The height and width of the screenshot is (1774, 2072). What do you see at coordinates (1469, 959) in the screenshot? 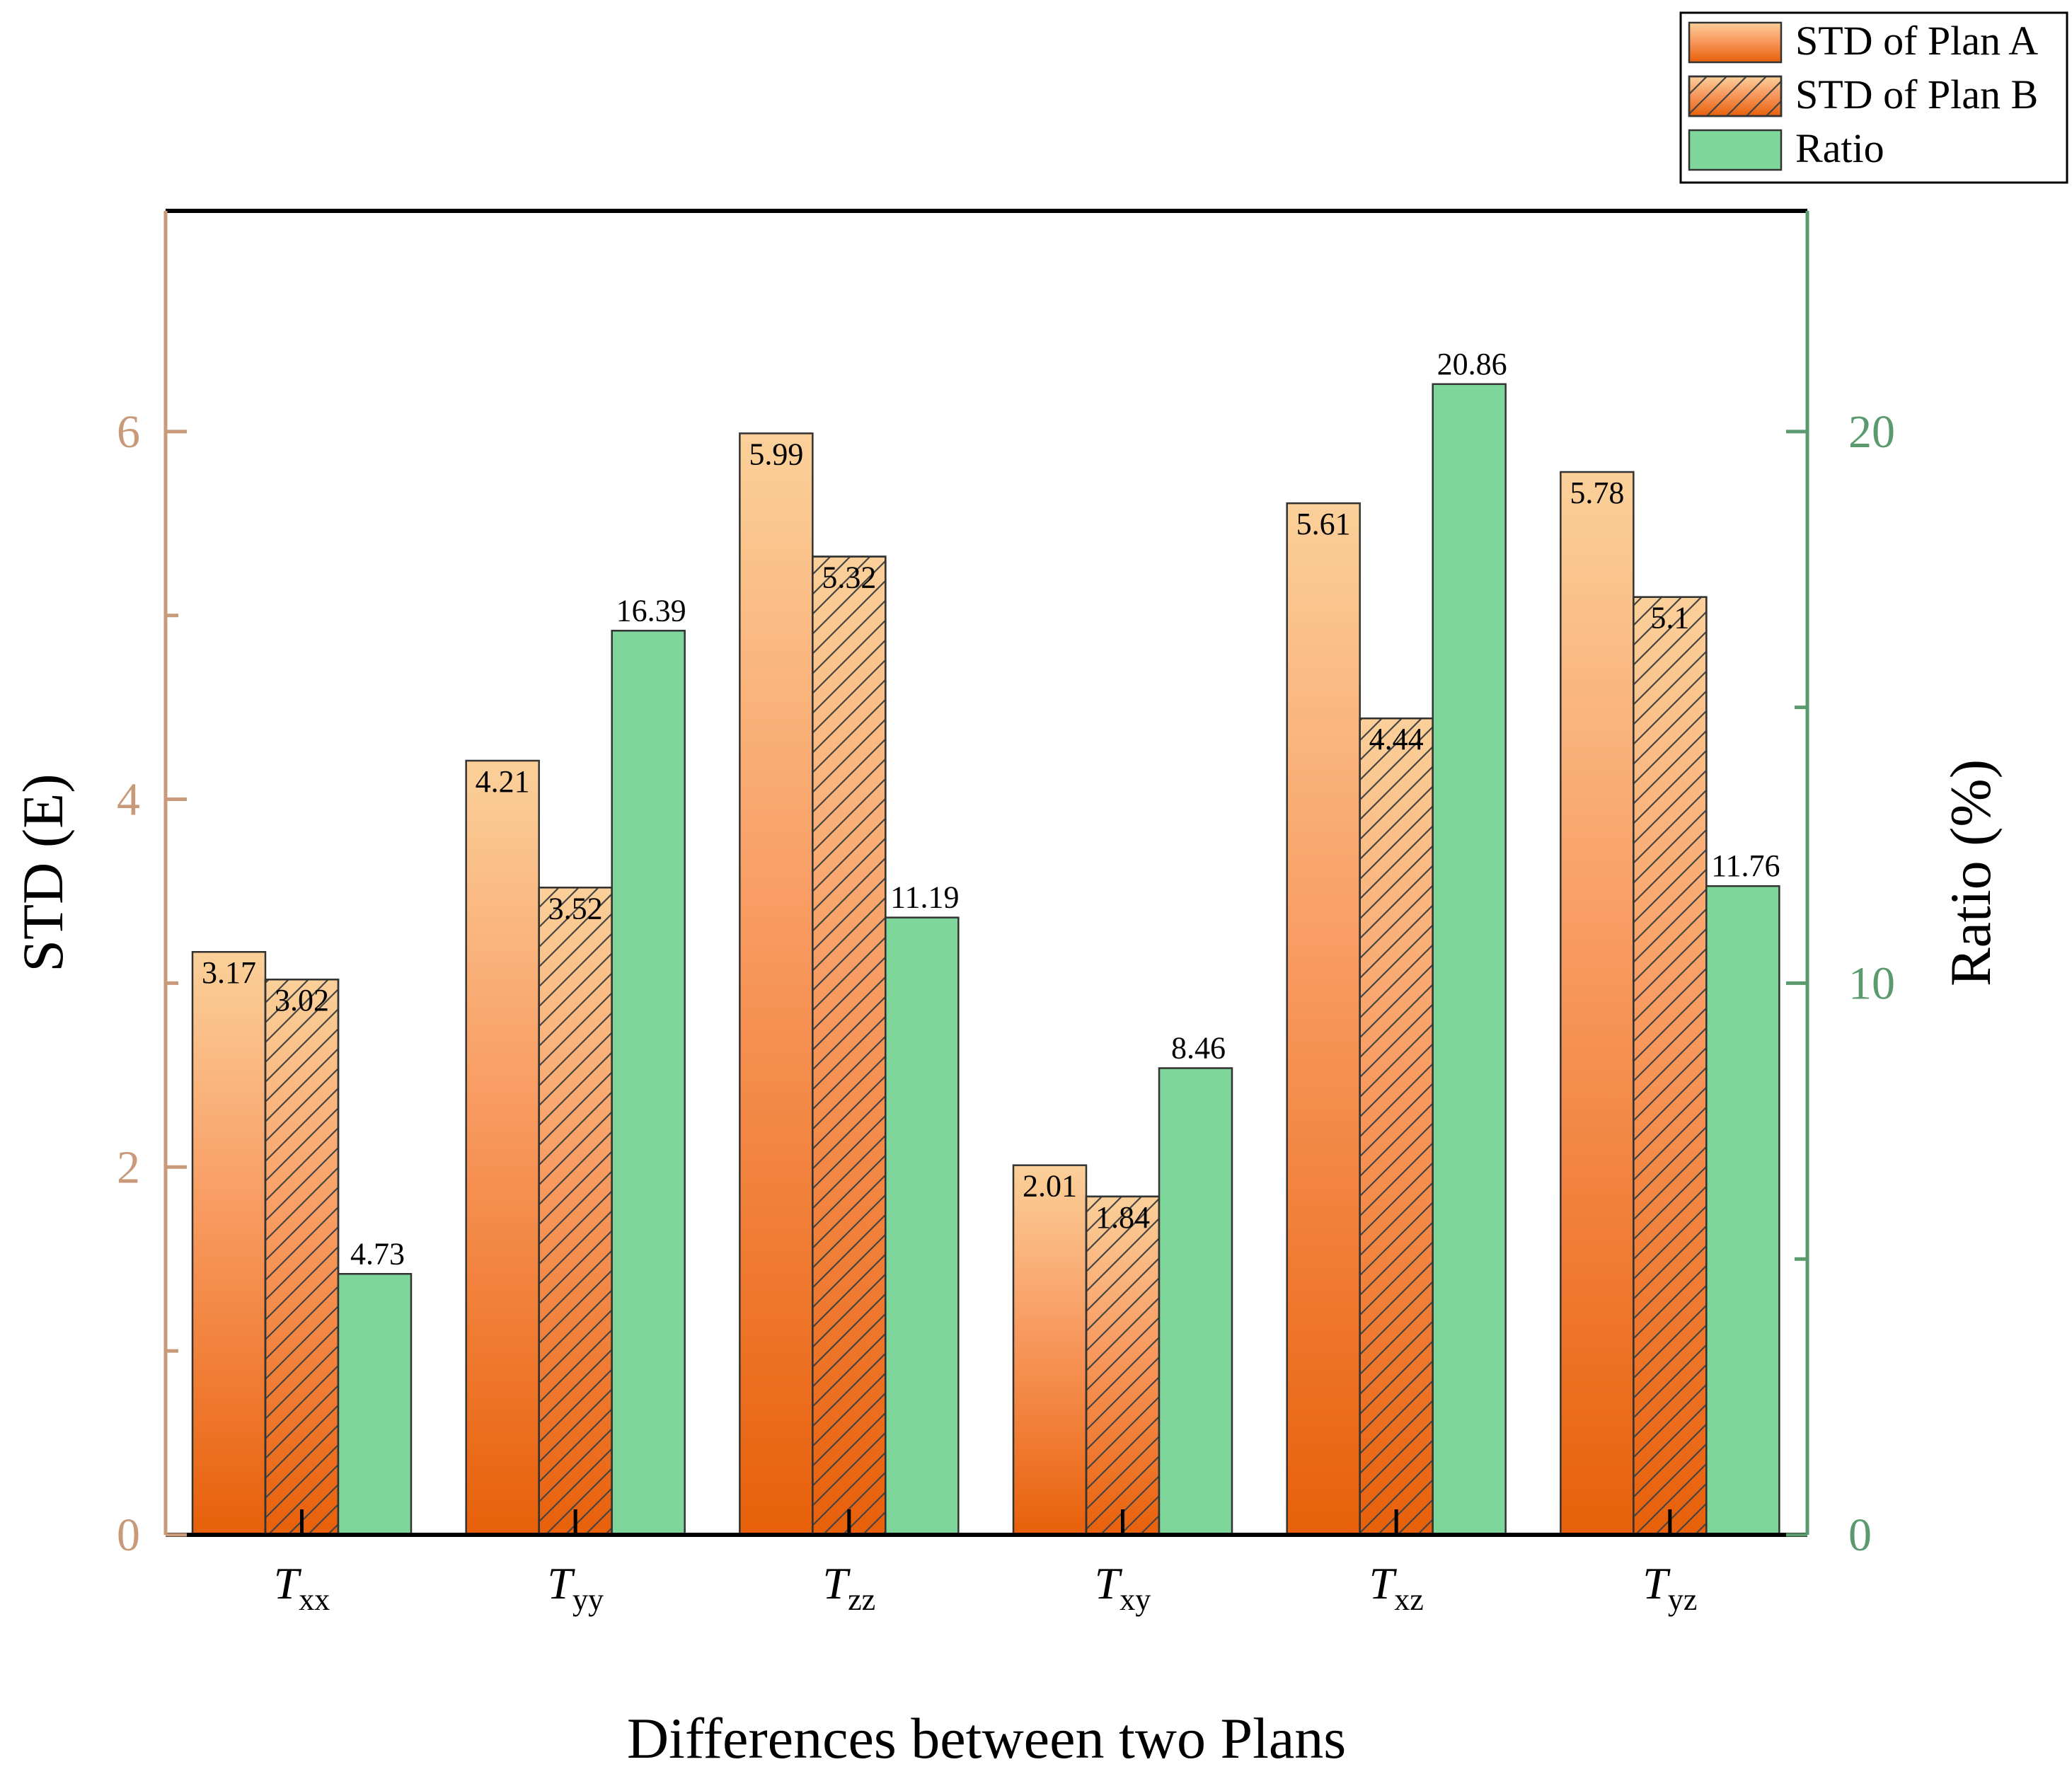
I see `bar-ratio-txz` at bounding box center [1469, 959].